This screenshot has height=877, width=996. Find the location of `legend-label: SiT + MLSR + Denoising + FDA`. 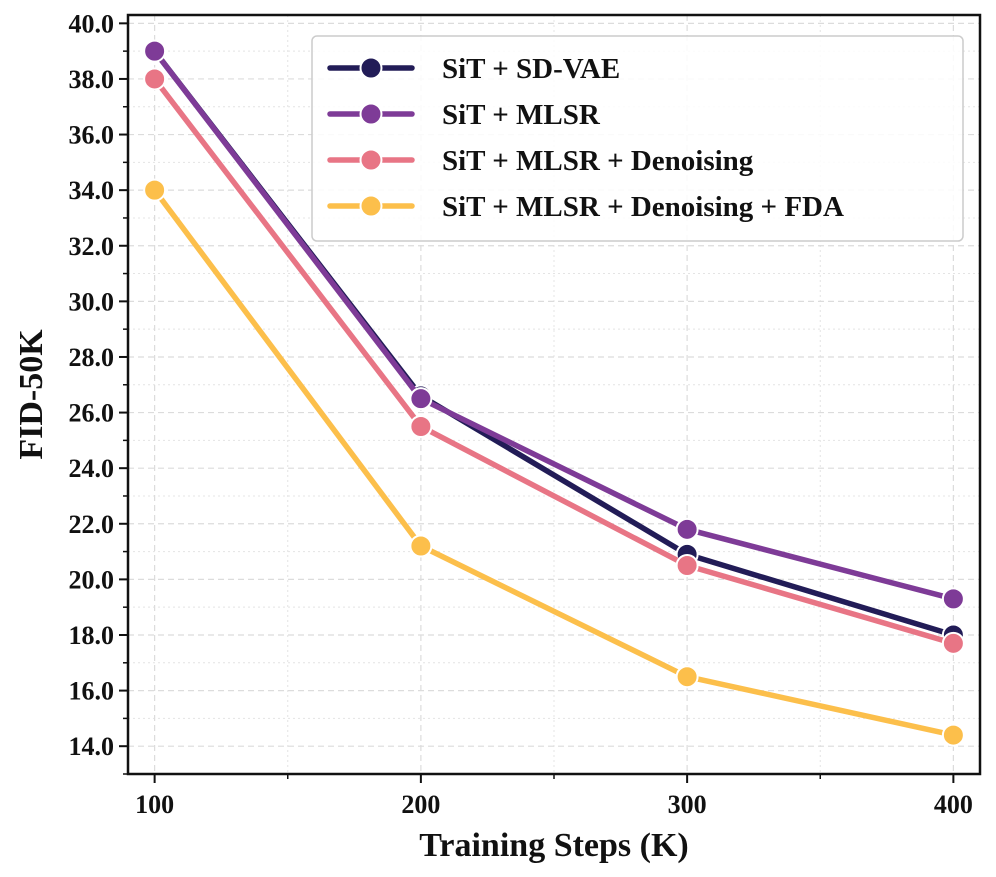

legend-label: SiT + MLSR + Denoising + FDA is located at coordinates (643, 207).